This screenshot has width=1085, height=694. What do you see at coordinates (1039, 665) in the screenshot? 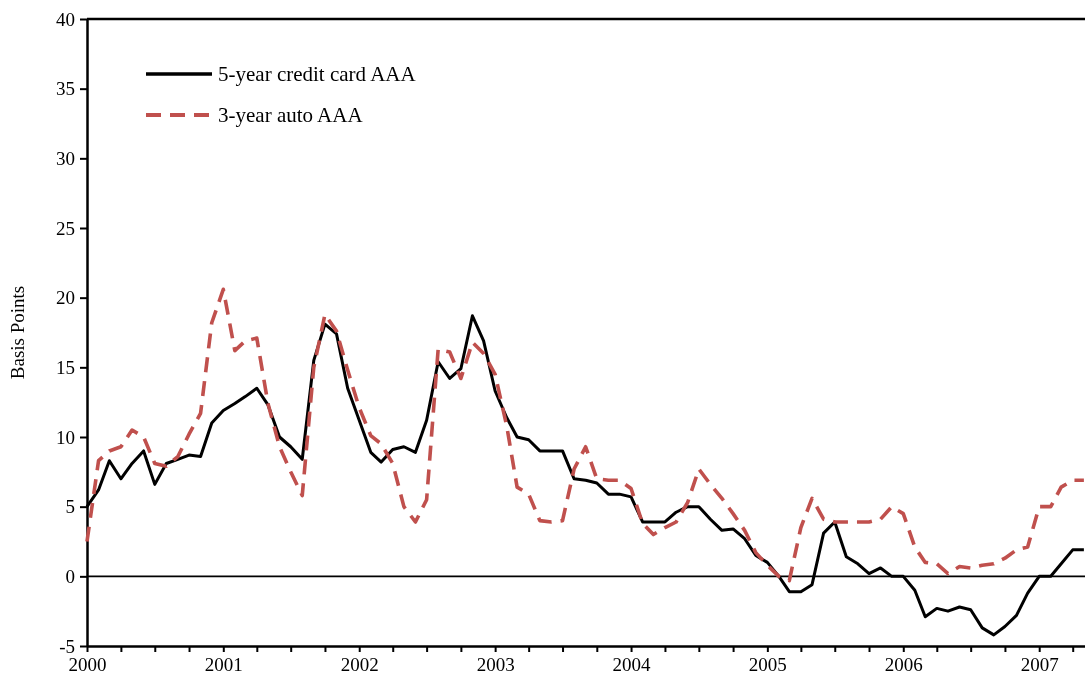
I see `x-tick-label: 2007` at bounding box center [1039, 665].